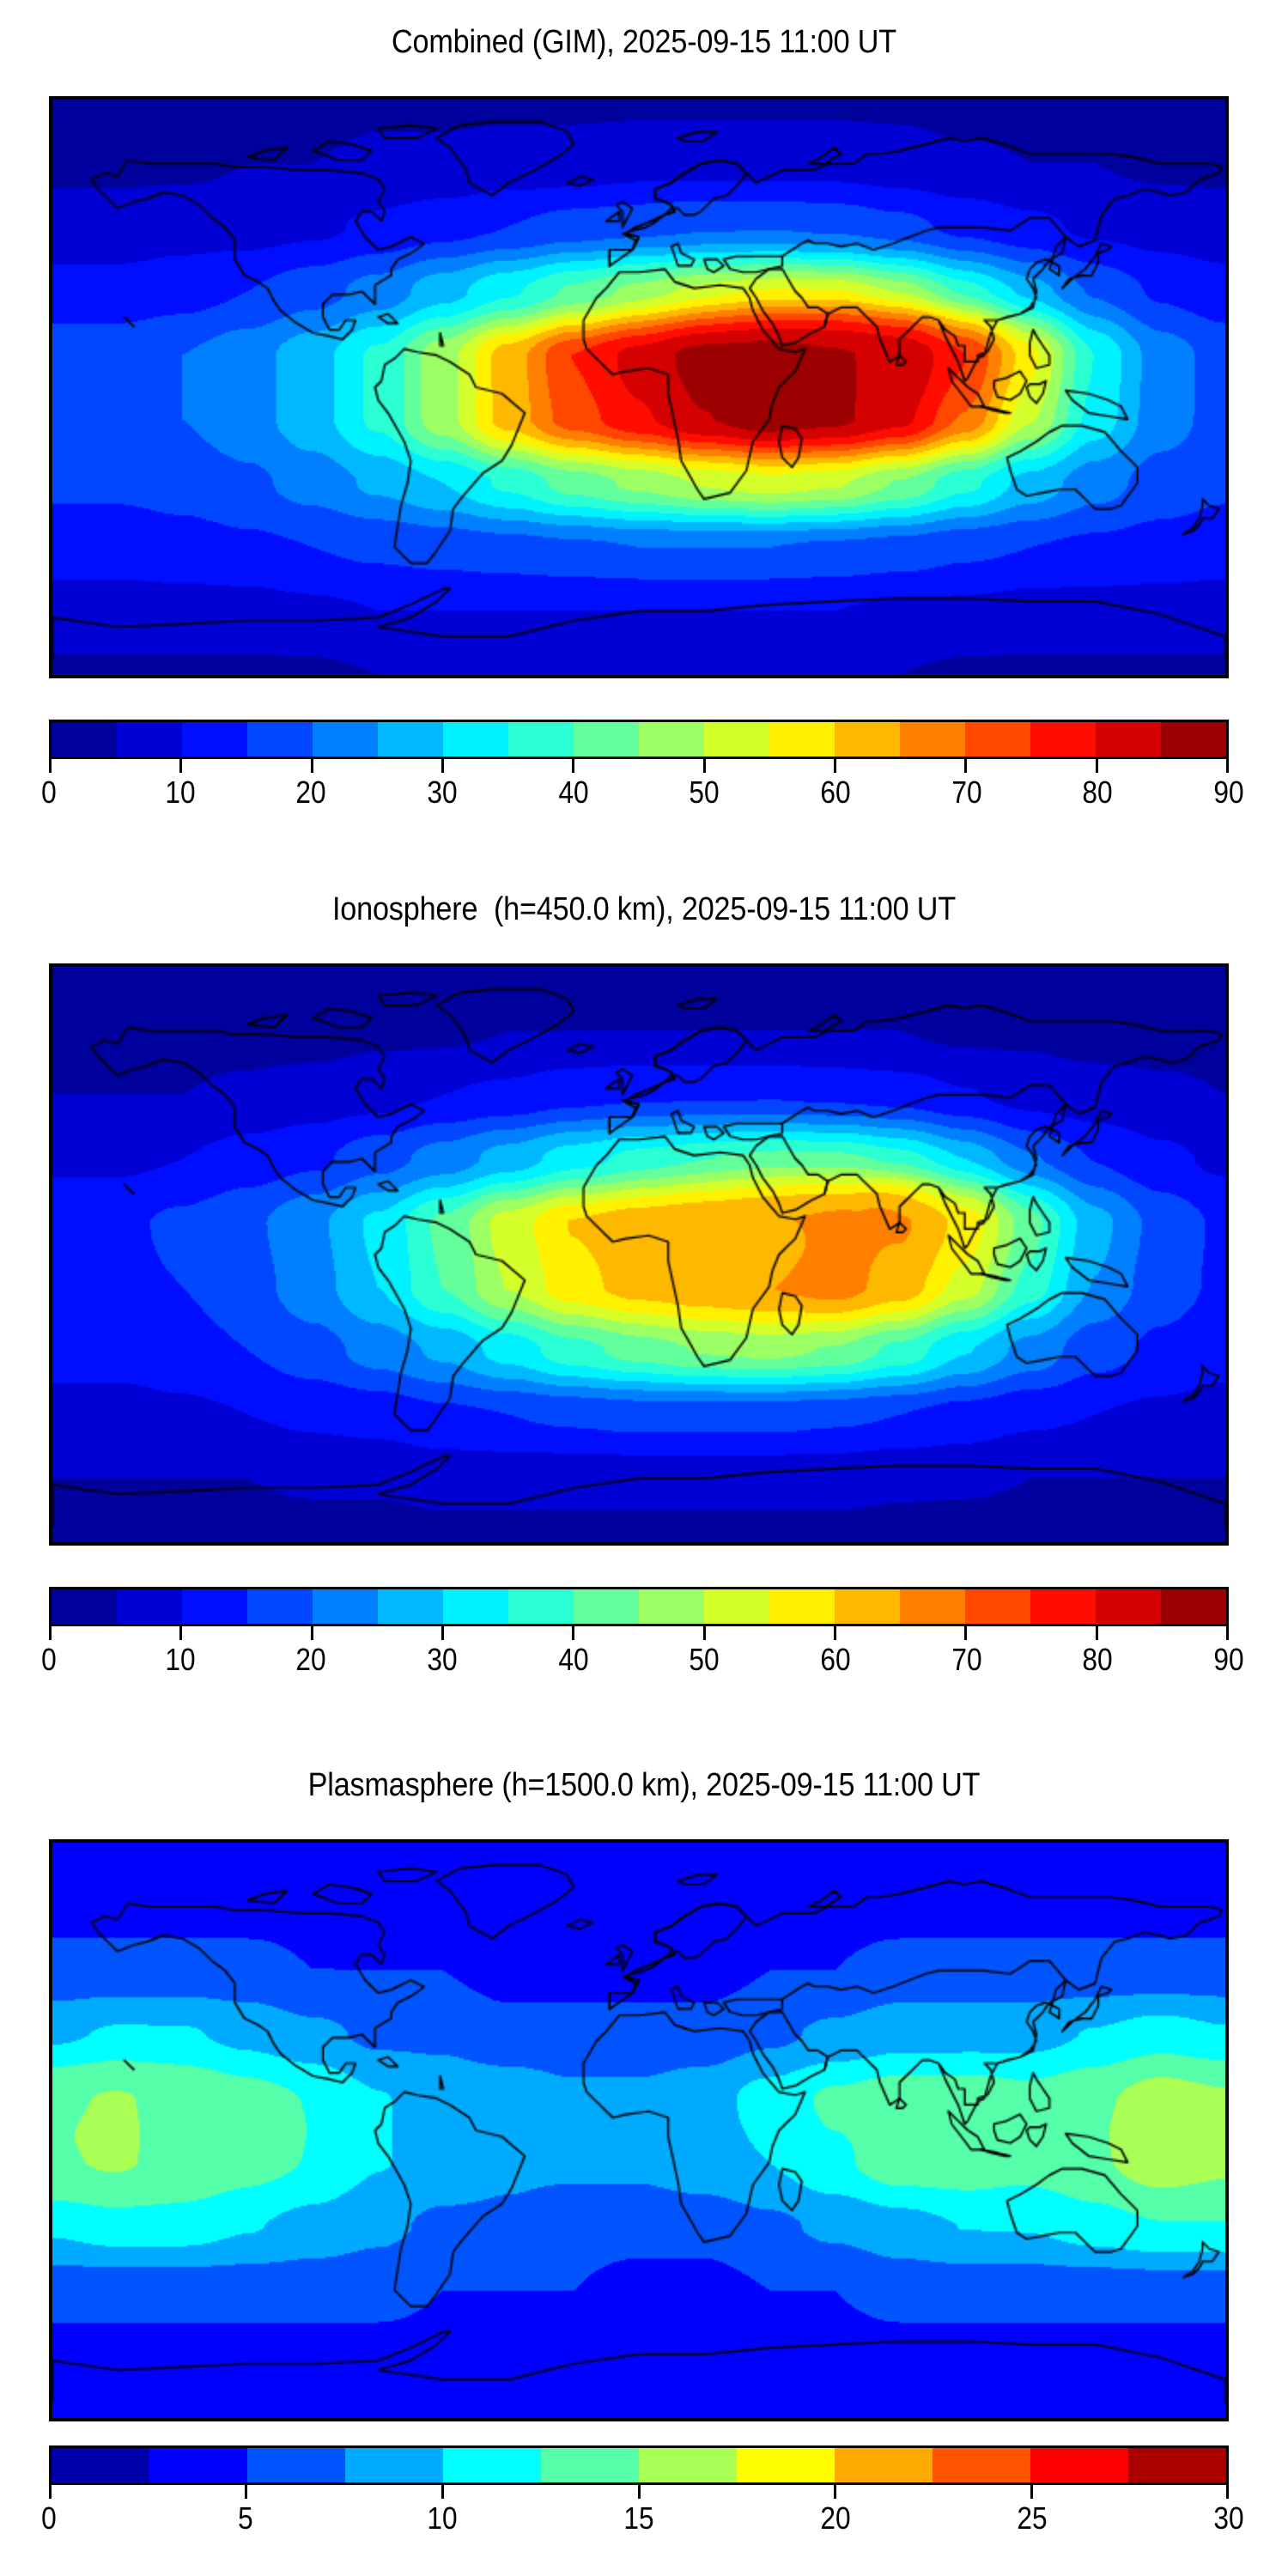 The image size is (1288, 2576). I want to click on colorbar-tick-label: 20, so click(311, 792).